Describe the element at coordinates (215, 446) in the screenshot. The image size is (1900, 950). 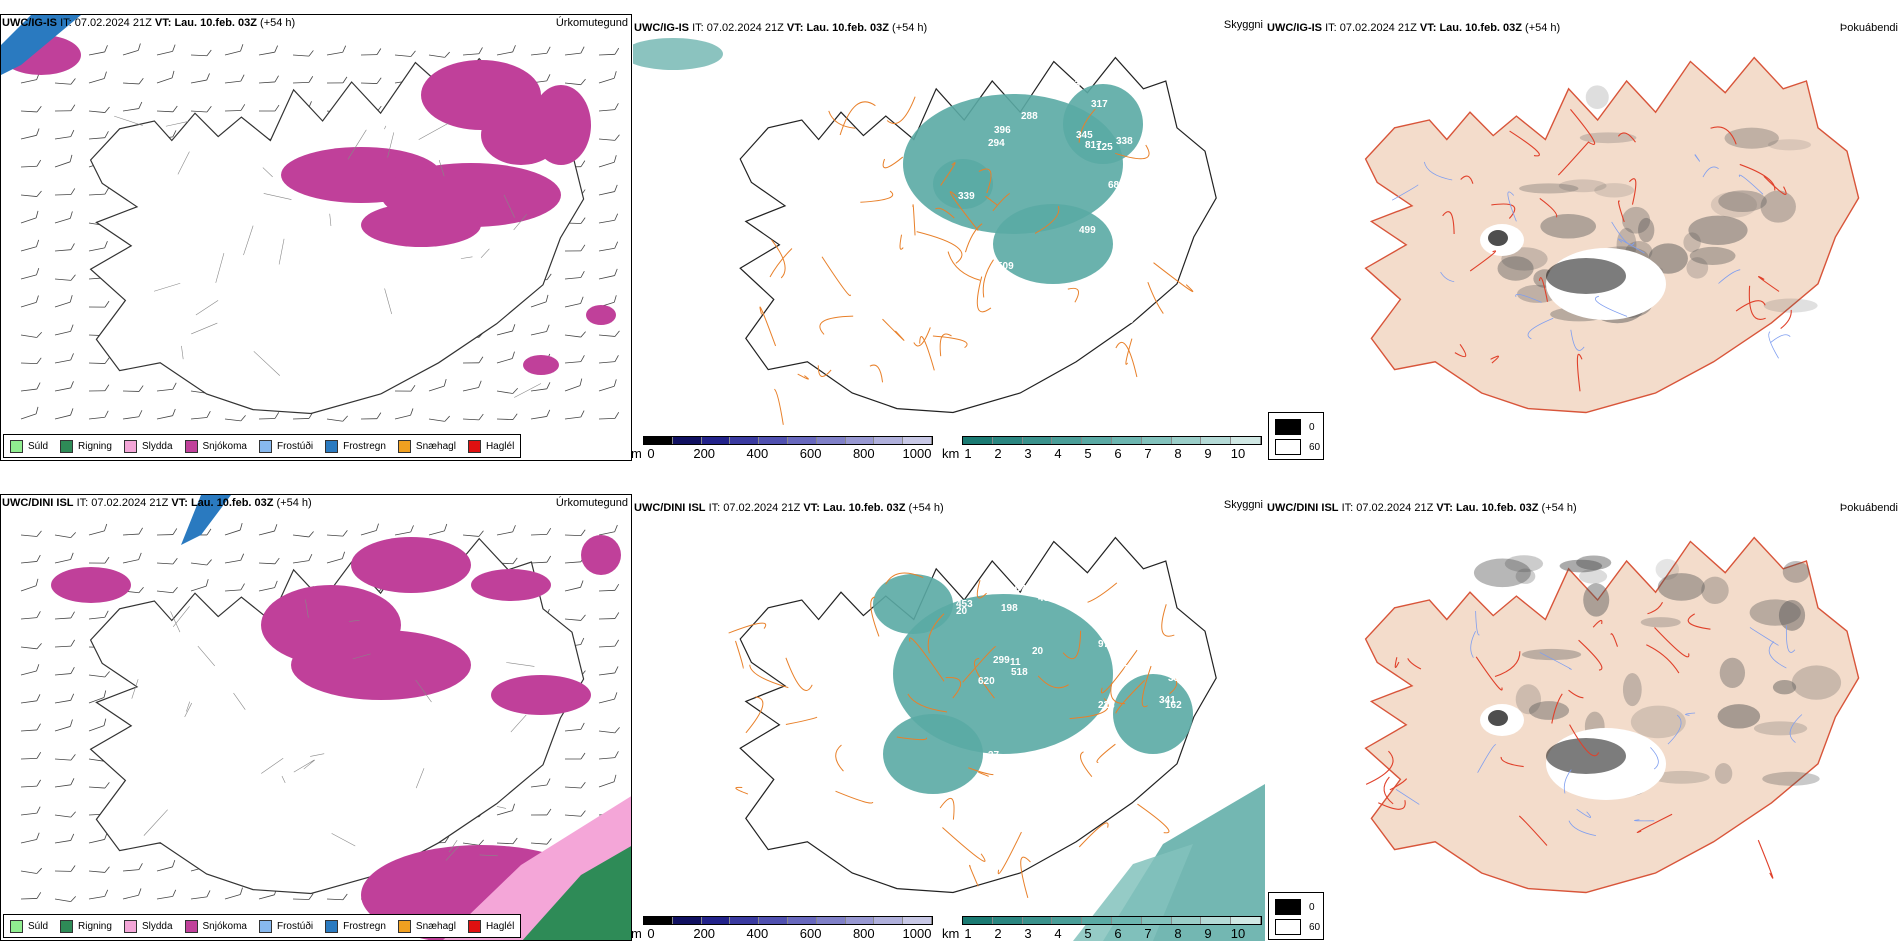
I see `legend-item: Snjókoma` at that location.